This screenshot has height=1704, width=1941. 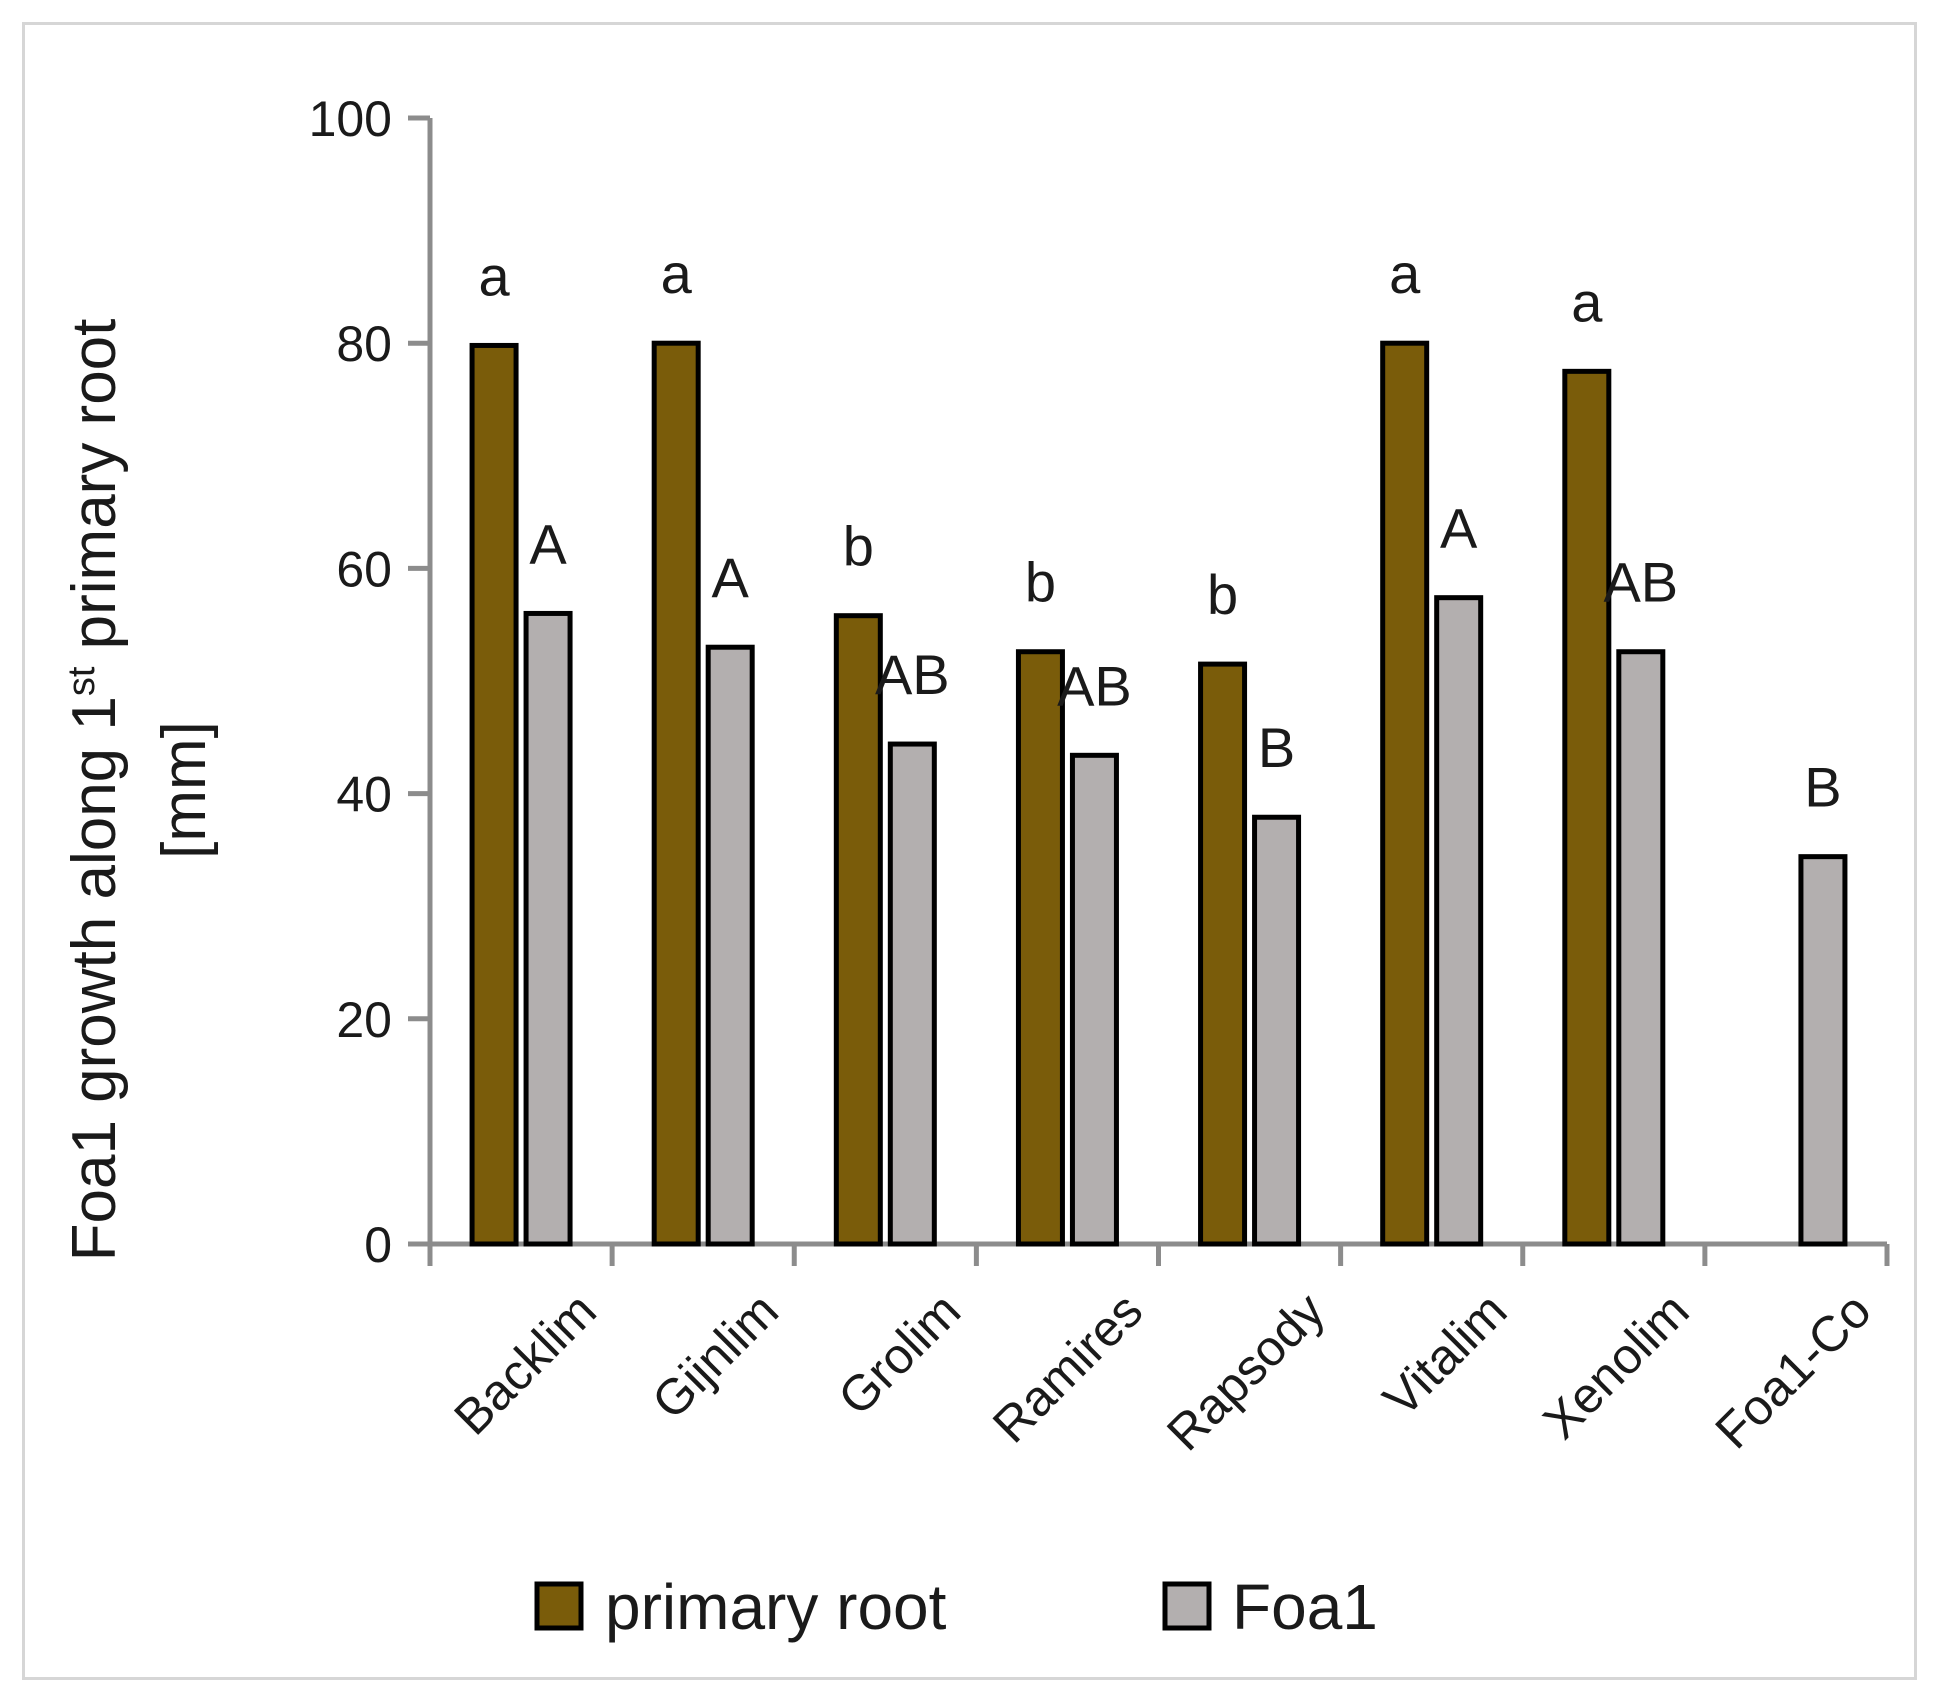 What do you see at coordinates (730, 945) in the screenshot?
I see `bar-foa1-gijnlim` at bounding box center [730, 945].